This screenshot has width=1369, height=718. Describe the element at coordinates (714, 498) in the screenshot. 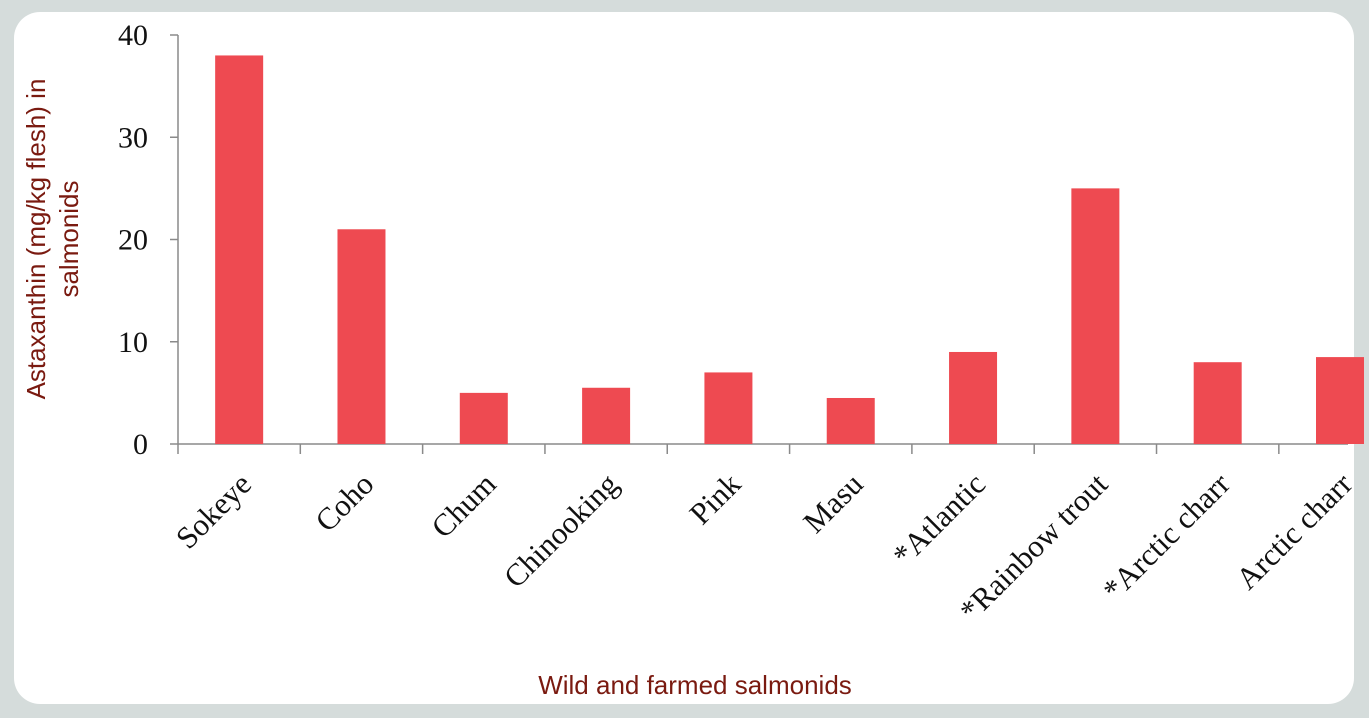

I see `x-tick-label: Pink` at that location.